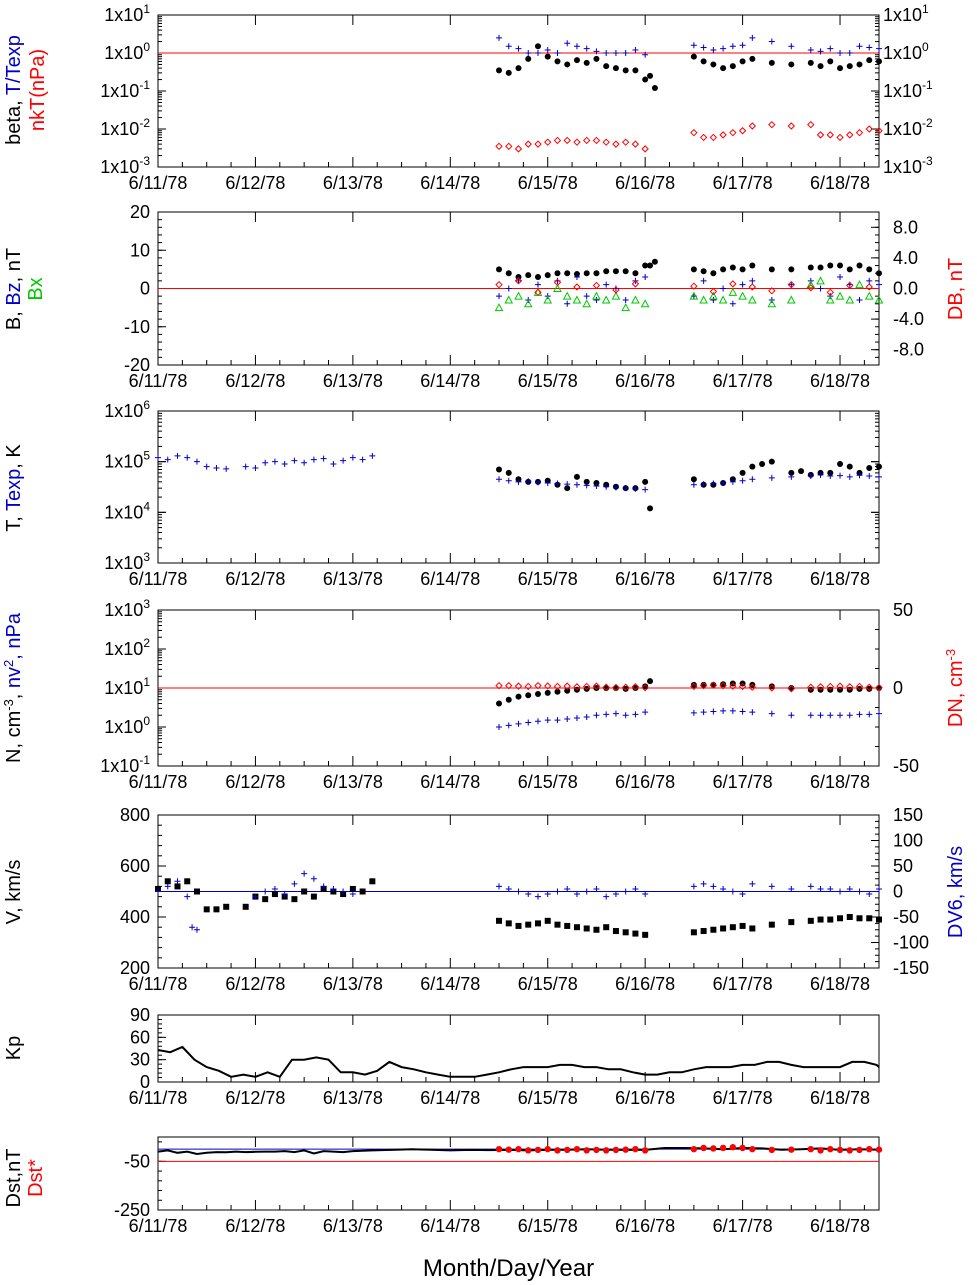 The image size is (977, 1285). Describe the element at coordinates (903, 866) in the screenshot. I see `y2-tick-label: 50` at that location.